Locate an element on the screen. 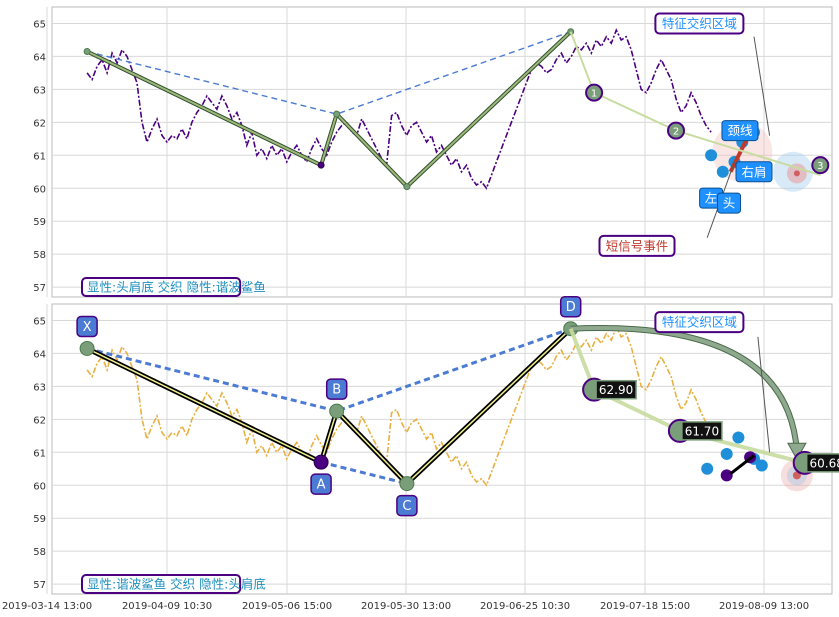 This screenshot has width=839, height=617. price-target-label: 60.68 is located at coordinates (824, 463).